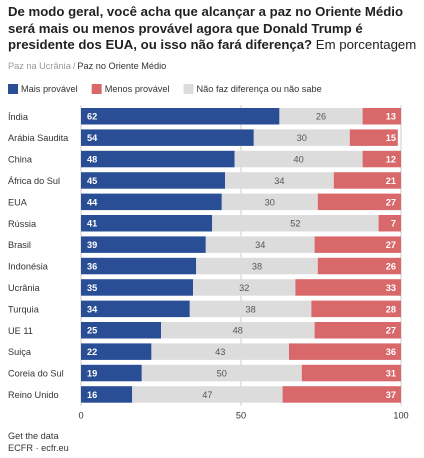  I want to click on data-label-nao-faz-diferenca-ou-nao-sabe: 47, so click(207, 395).